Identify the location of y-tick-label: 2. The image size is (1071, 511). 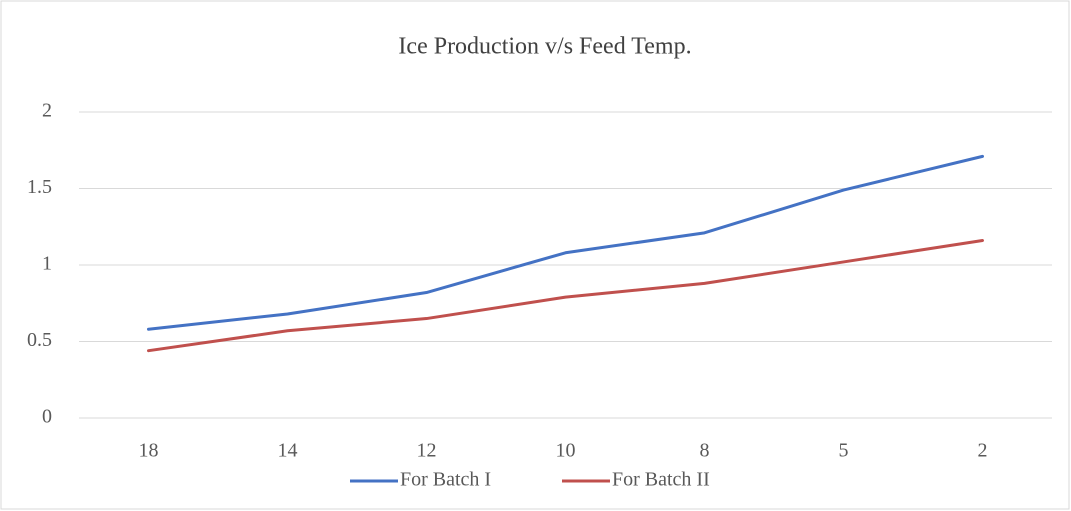
(47, 111).